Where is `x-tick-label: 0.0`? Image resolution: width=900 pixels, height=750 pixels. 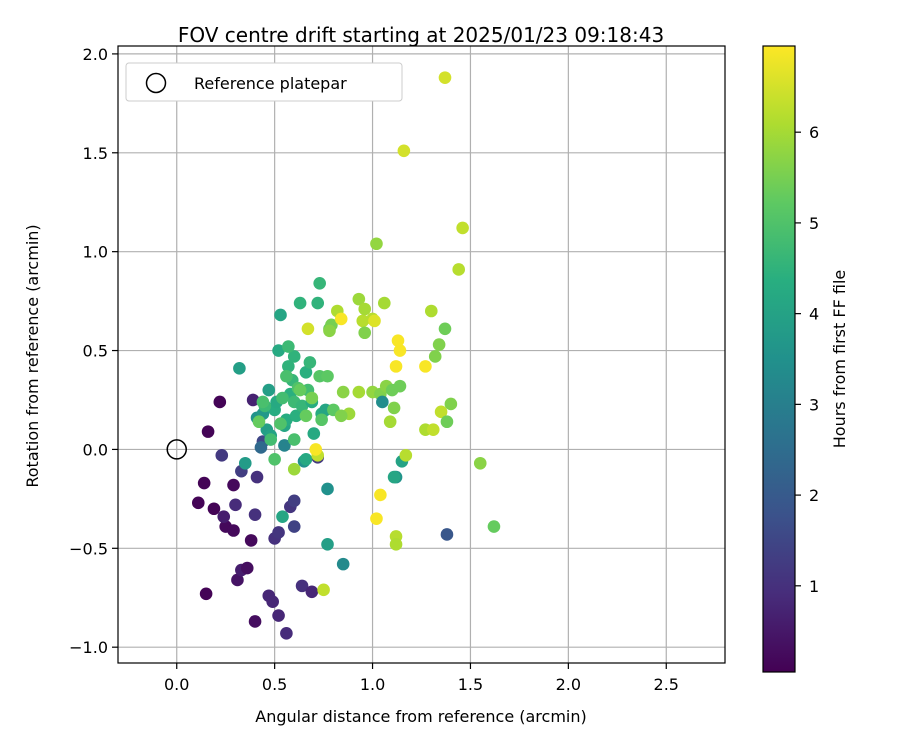
x-tick-label: 0.0 is located at coordinates (176, 684).